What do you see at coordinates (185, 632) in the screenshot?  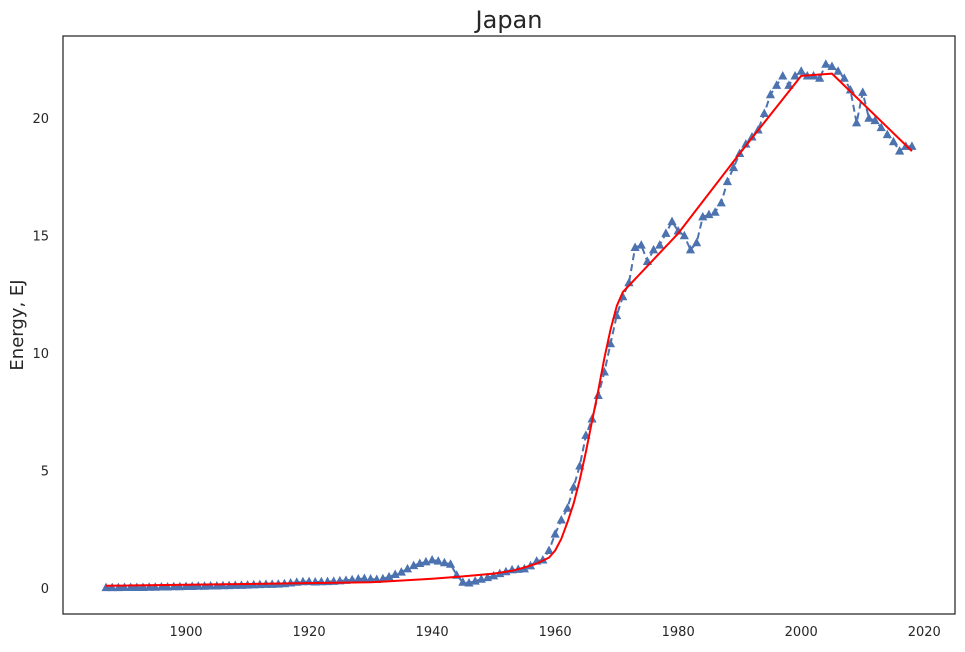 I see `x-tick-label: 1900` at bounding box center [185, 632].